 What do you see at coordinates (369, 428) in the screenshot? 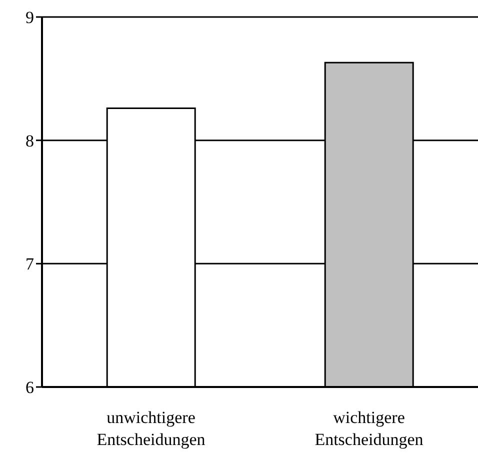
I see `x-tick-label: wichtigere Entscheidungen` at bounding box center [369, 428].